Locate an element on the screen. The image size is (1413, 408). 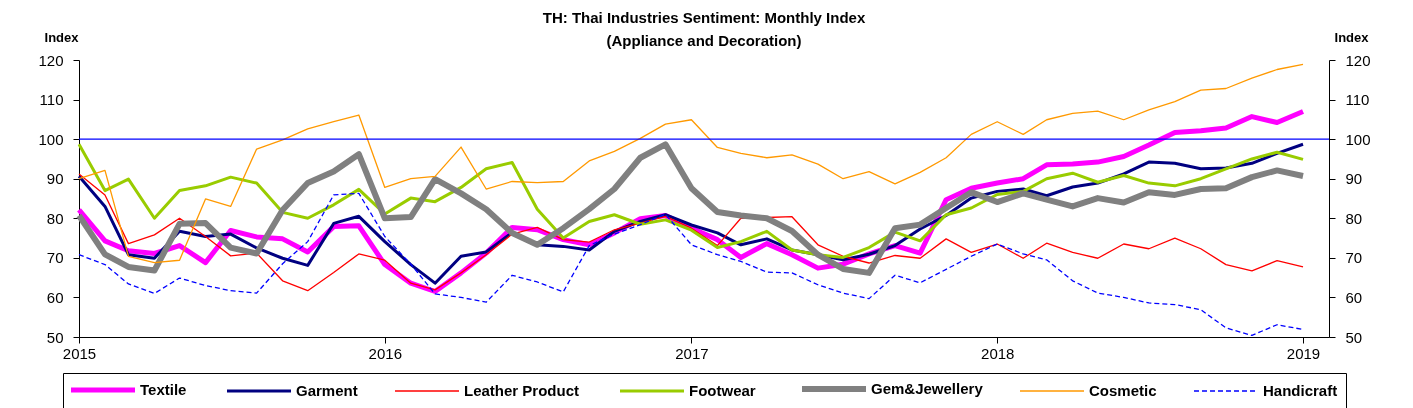
y2-tick-label: 90 is located at coordinates (1354, 179).